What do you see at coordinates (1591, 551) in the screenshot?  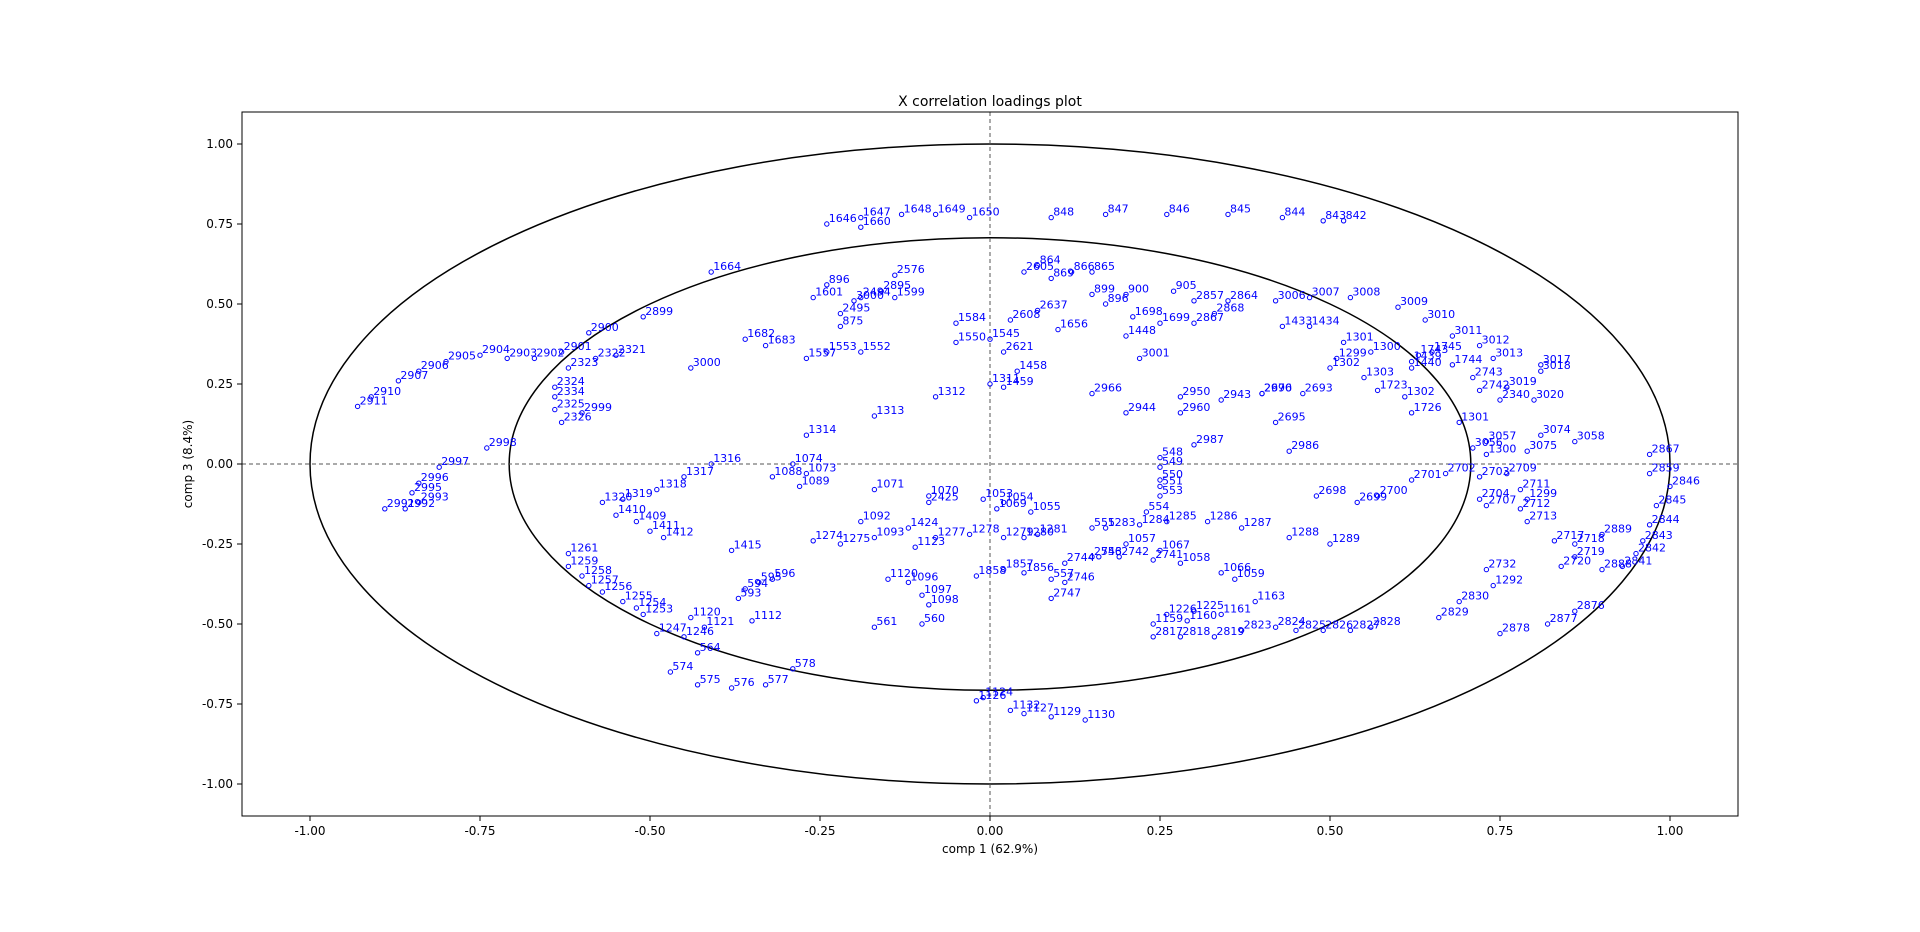 I see `point-label: 2719` at bounding box center [1591, 551].